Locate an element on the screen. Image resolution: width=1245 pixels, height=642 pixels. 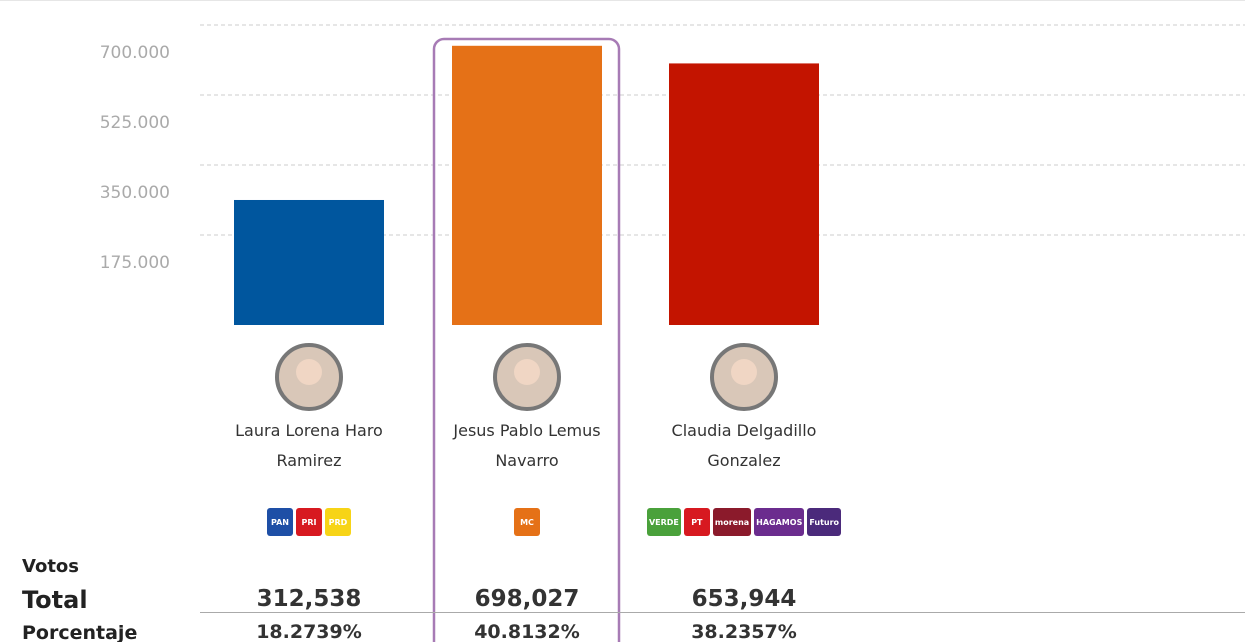
party-logo: PT is located at coordinates (696, 522).